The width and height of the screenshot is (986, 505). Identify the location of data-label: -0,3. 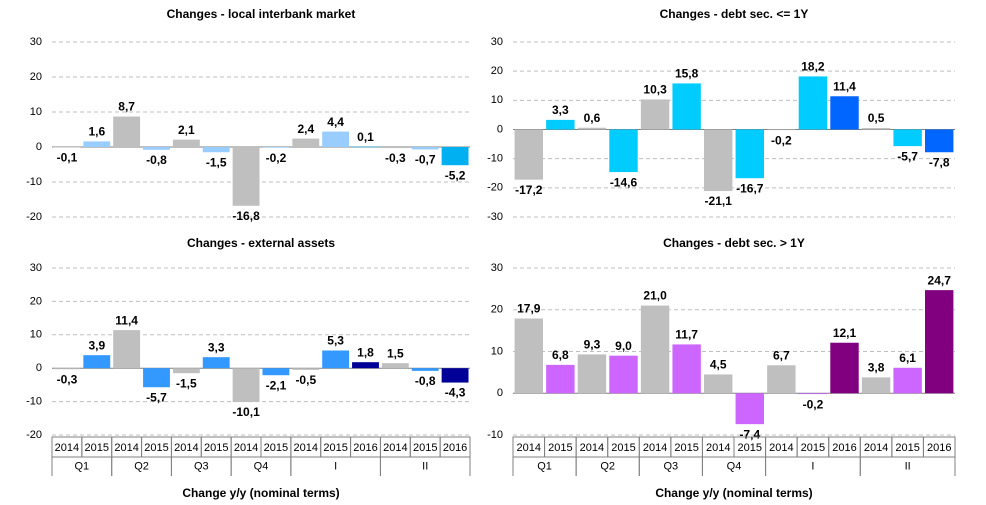
(67, 379).